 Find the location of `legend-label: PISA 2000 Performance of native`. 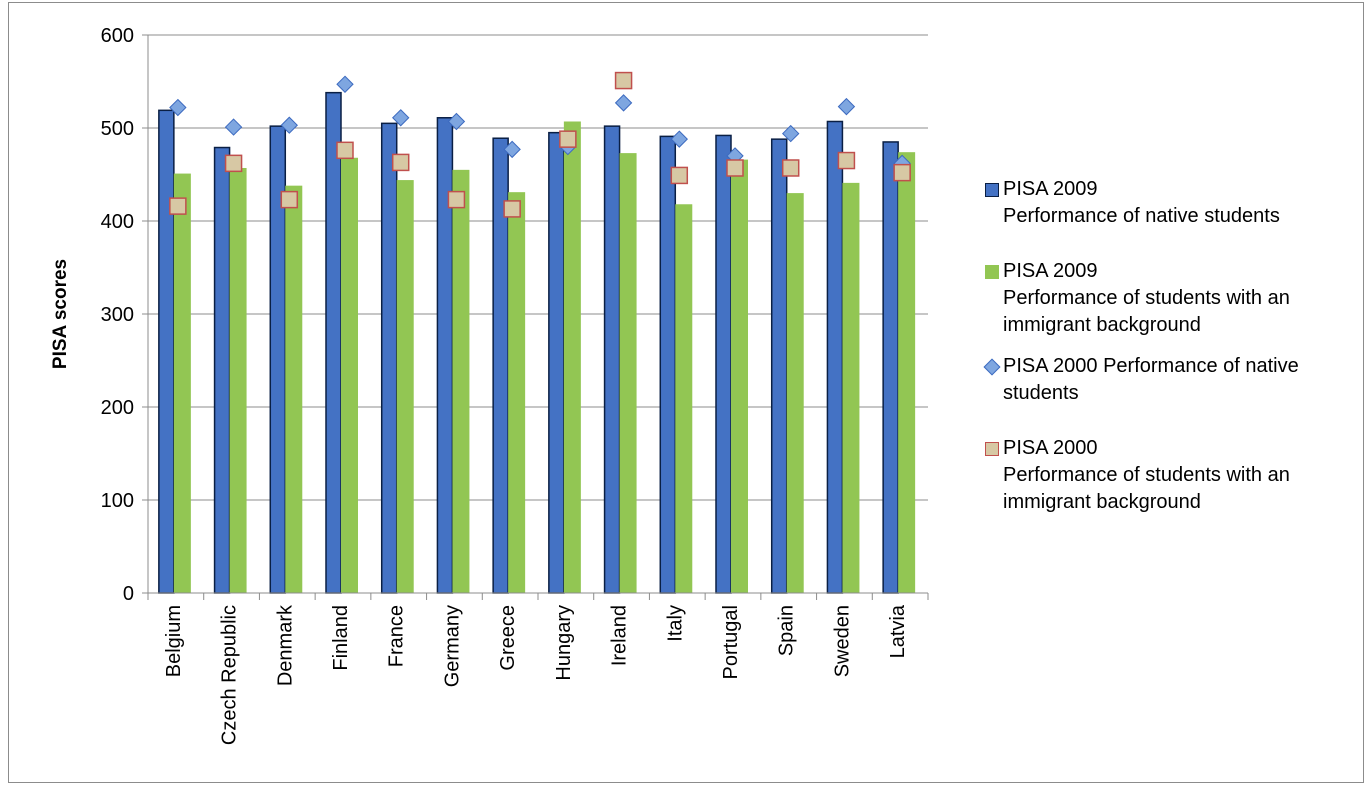

legend-label: PISA 2000 Performance of native is located at coordinates (1151, 366).